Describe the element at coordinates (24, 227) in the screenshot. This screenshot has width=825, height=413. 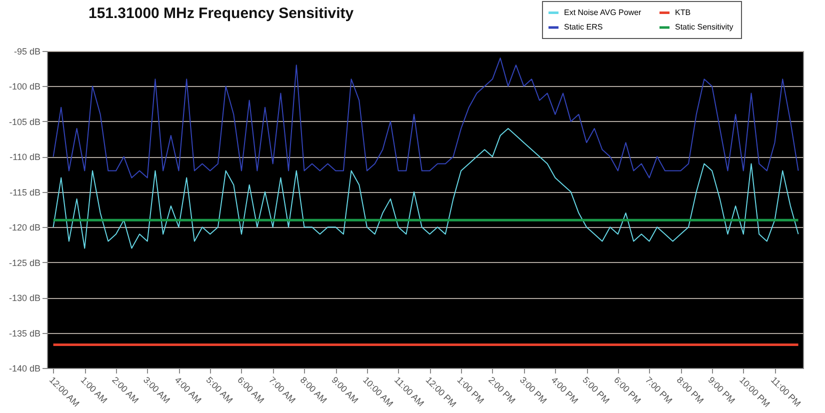
I see `y-tick-label: -120 dB` at that location.